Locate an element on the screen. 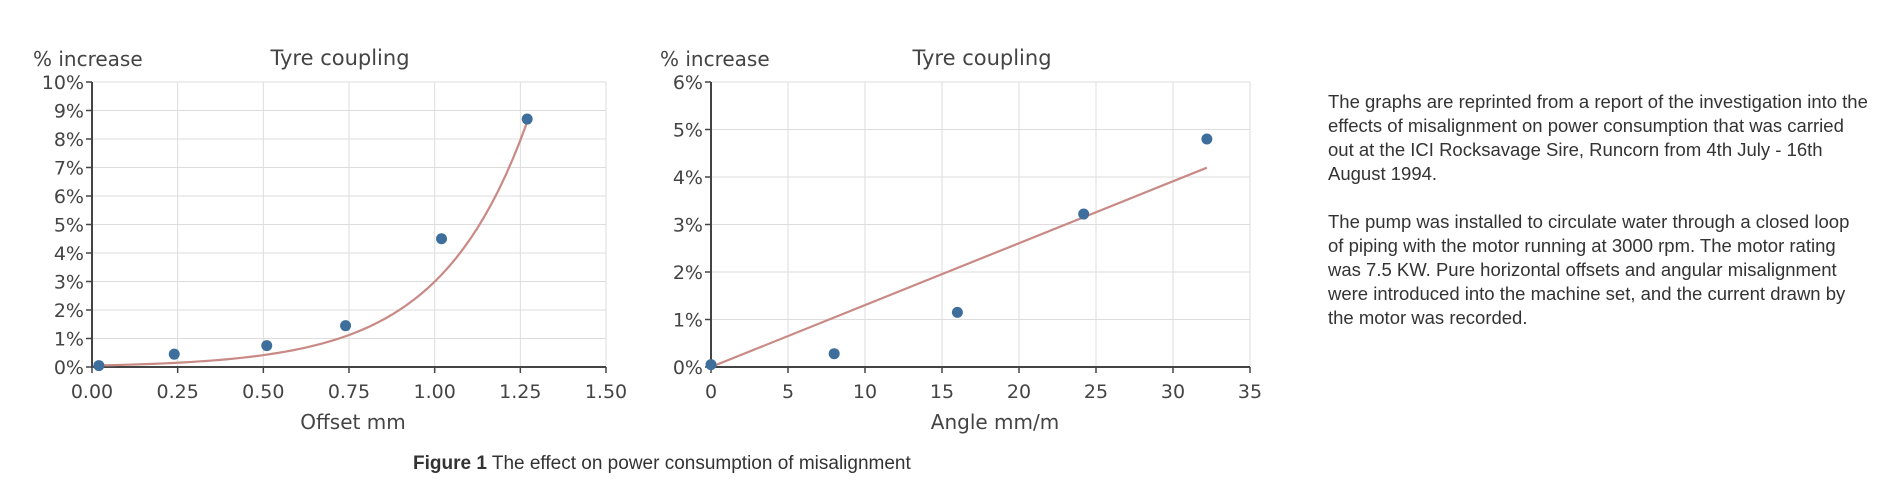 This screenshot has height=488, width=1878. x-tick-label: 1.25 is located at coordinates (520, 392).